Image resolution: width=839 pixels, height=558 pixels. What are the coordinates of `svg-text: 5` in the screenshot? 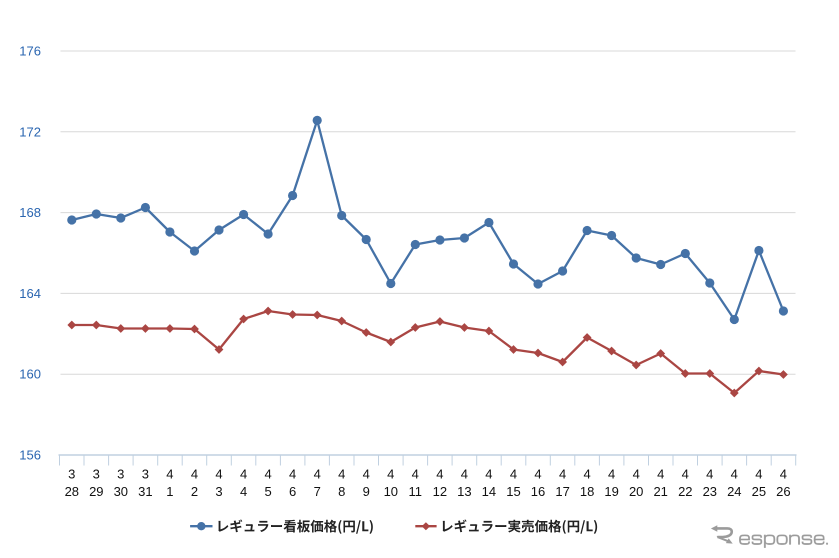 It's located at (267, 491).